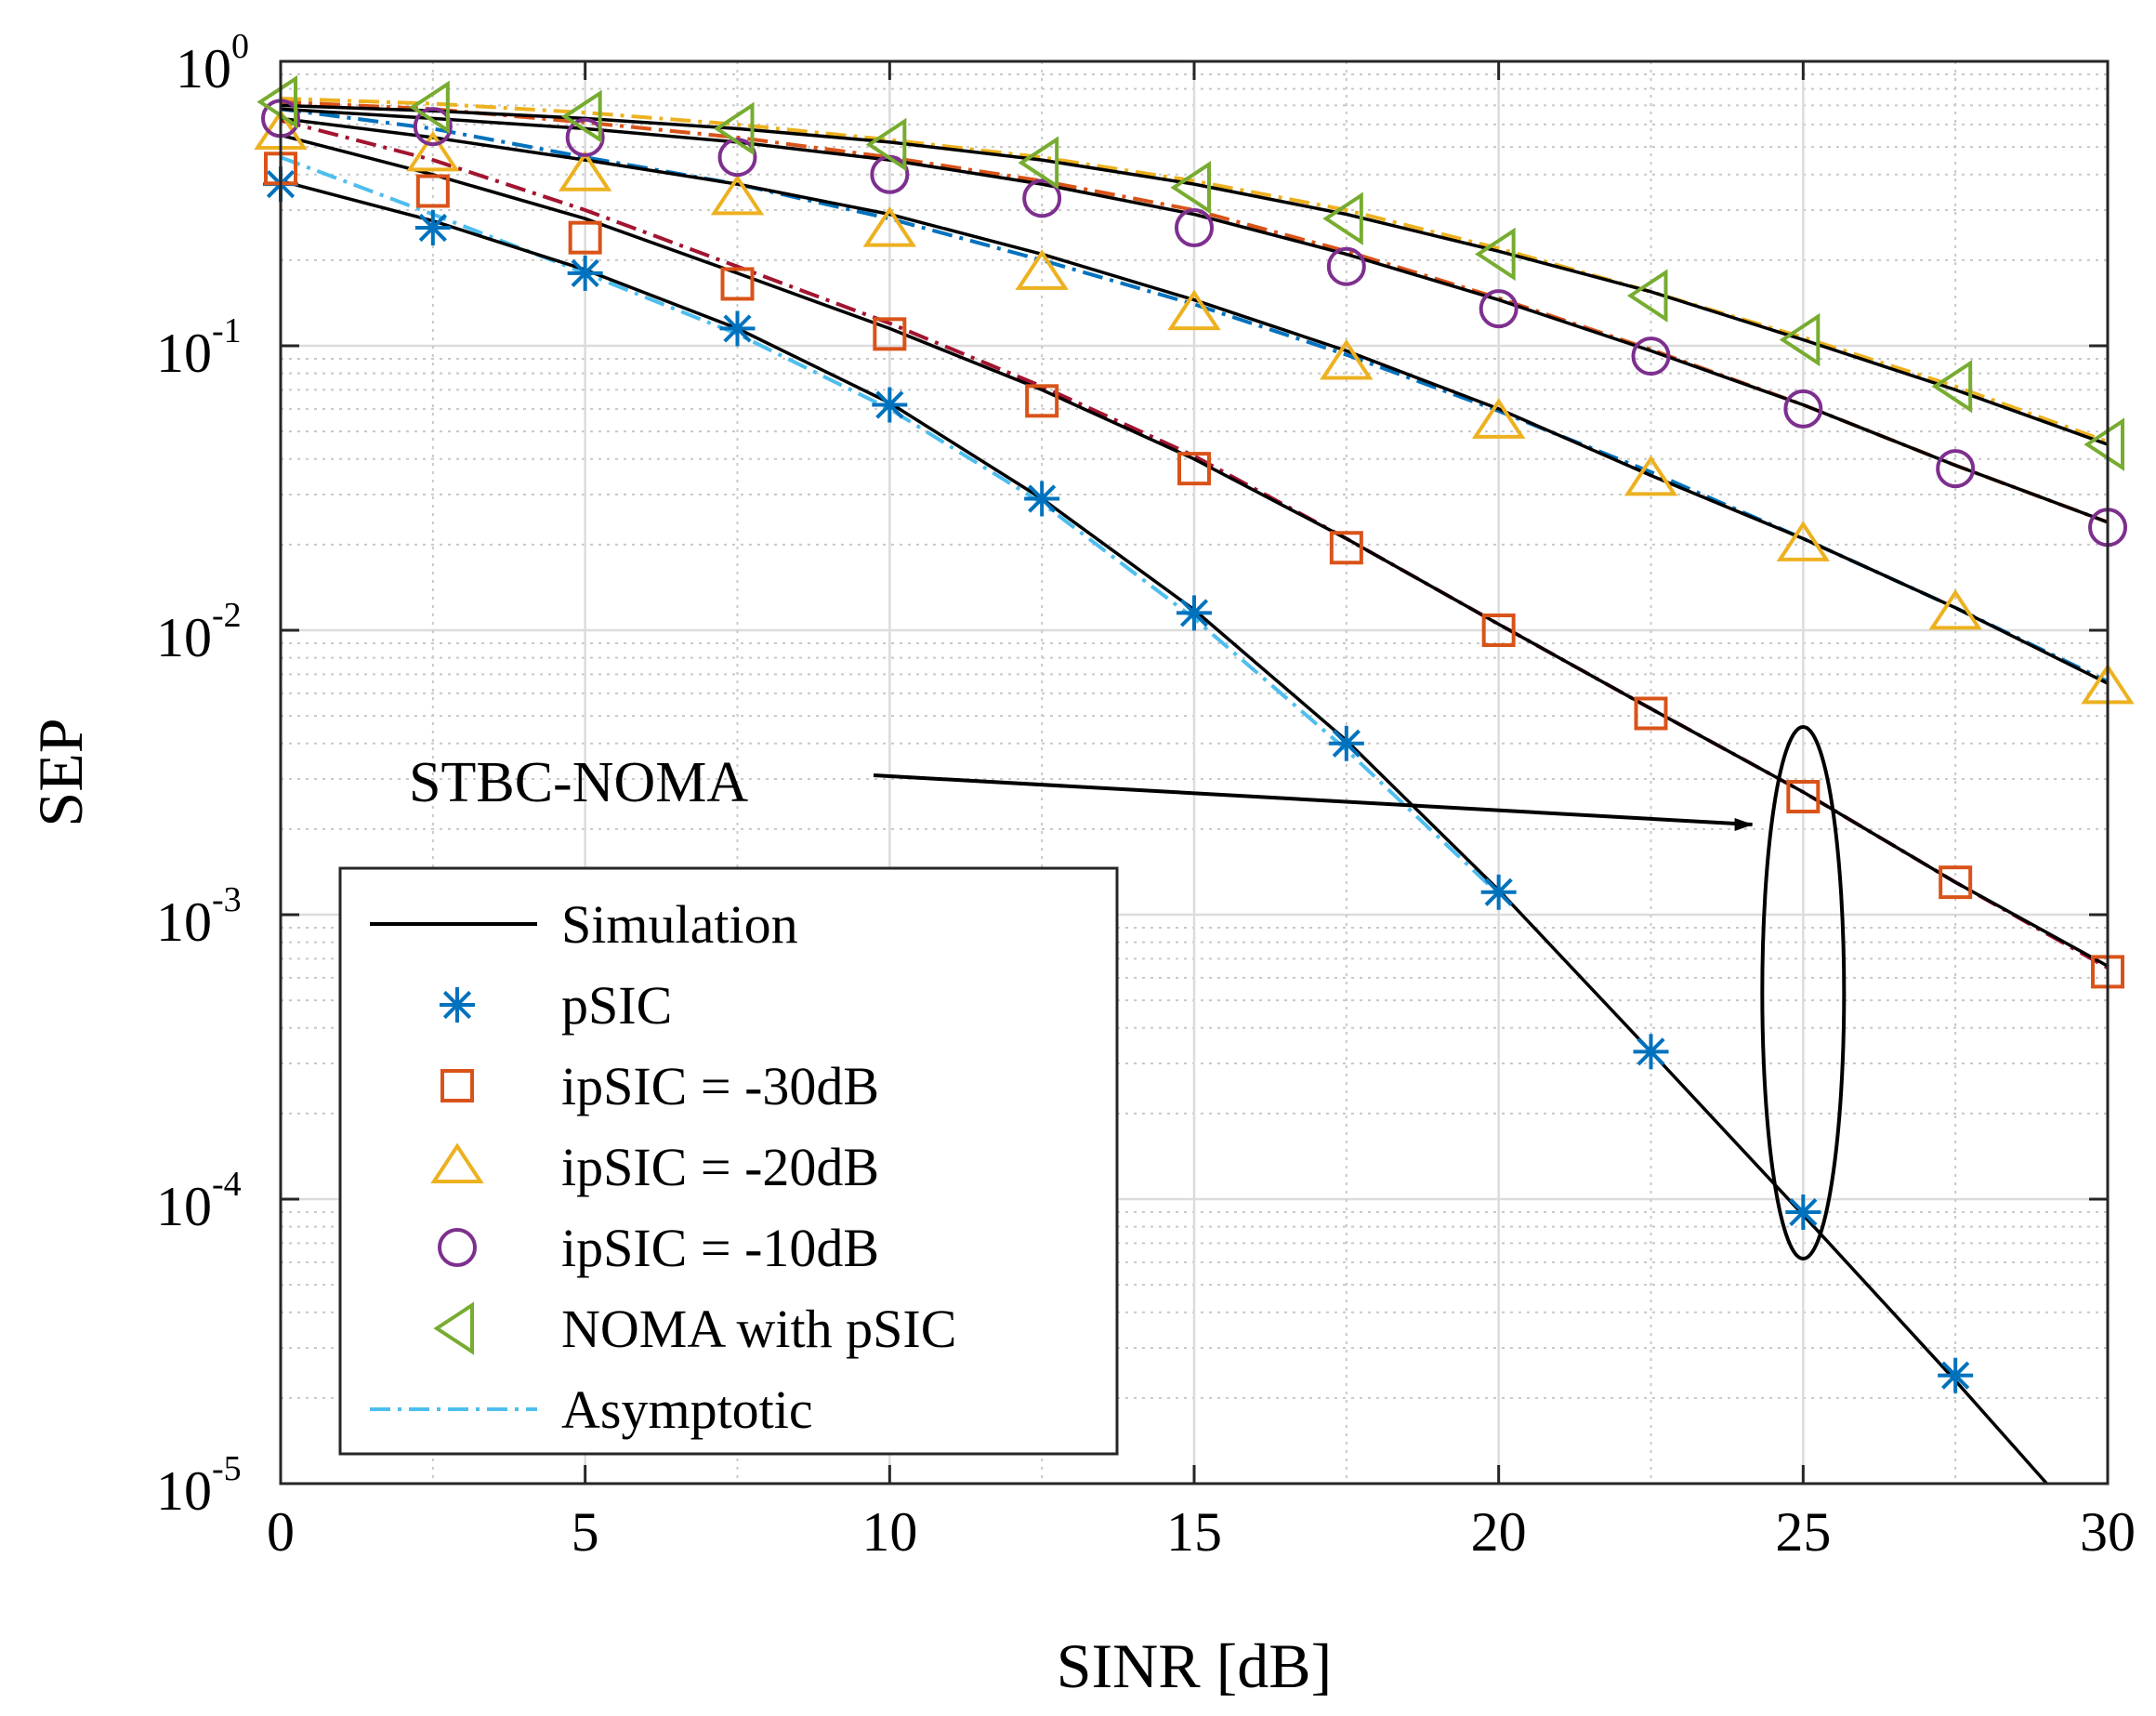  Describe the element at coordinates (2108, 1532) in the screenshot. I see `x-tick-label: 30` at that location.